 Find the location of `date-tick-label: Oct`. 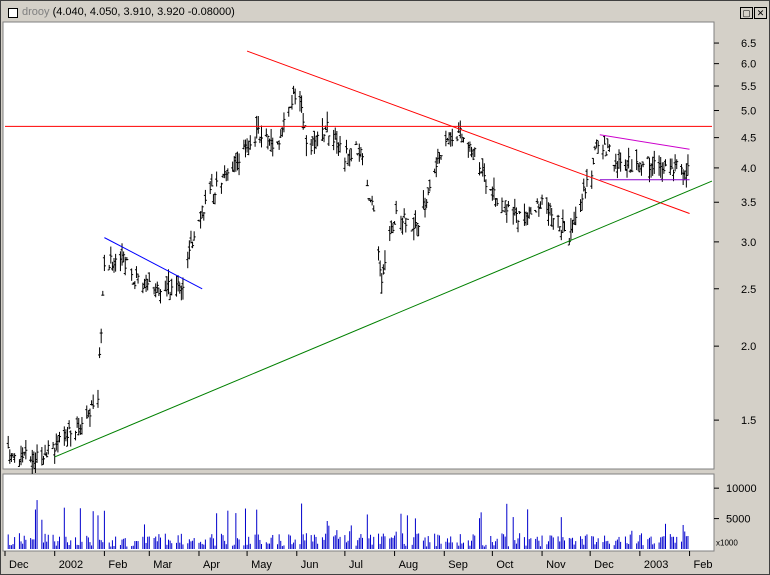

date-tick-label: Oct is located at coordinates (504, 565).